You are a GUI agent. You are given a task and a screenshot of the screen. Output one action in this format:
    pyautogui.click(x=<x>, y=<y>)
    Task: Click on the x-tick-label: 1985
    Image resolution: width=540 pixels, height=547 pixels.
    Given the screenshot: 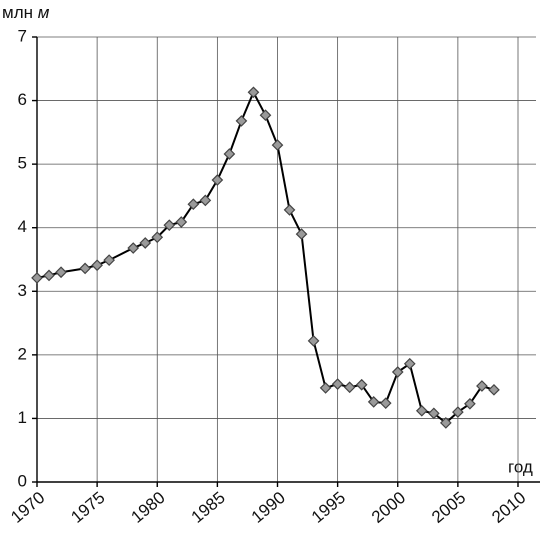 What is the action you would take?
    pyautogui.click(x=208, y=507)
    